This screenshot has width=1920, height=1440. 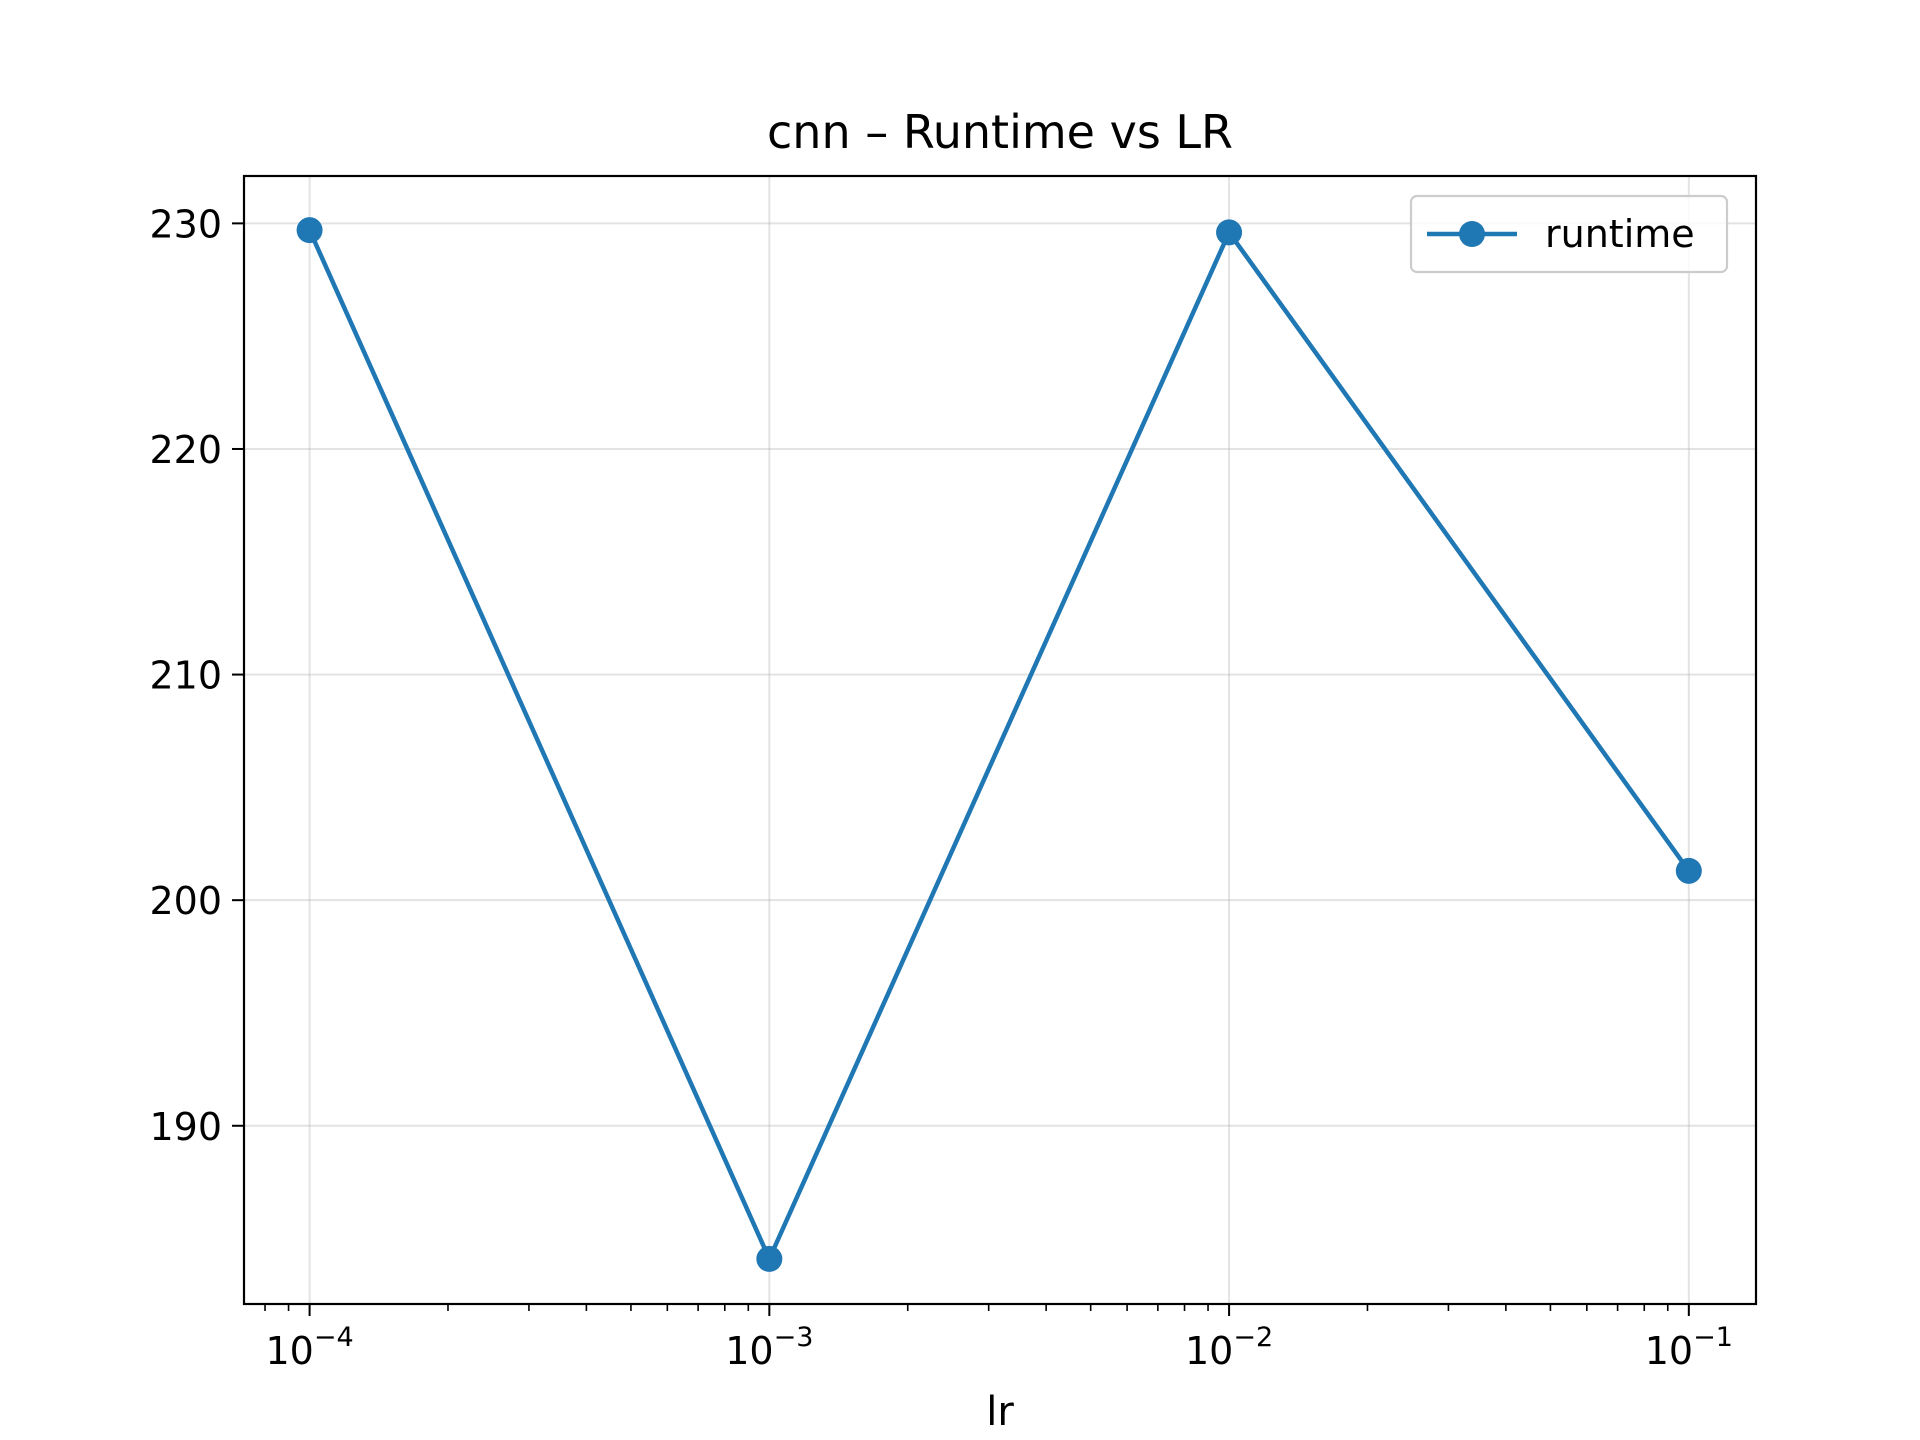 What do you see at coordinates (966, 1307) in the screenshot?
I see `x-minor-ticks` at bounding box center [966, 1307].